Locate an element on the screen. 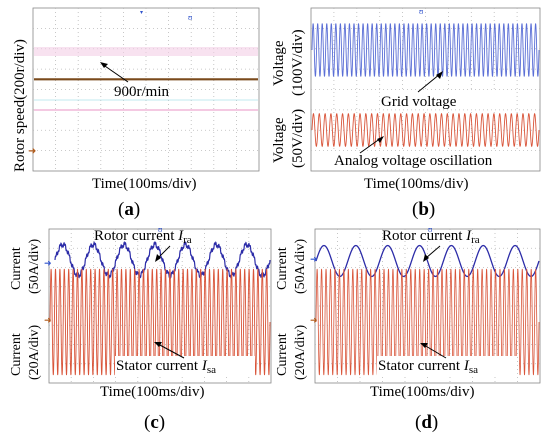 The height and width of the screenshot is (435, 550). panel-c-annotation-1-sub: ra is located at coordinates (187, 240).